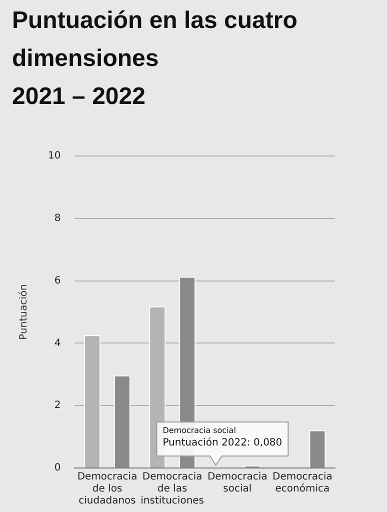  Describe the element at coordinates (57, 406) in the screenshot. I see `y-tick-label: 2` at that location.